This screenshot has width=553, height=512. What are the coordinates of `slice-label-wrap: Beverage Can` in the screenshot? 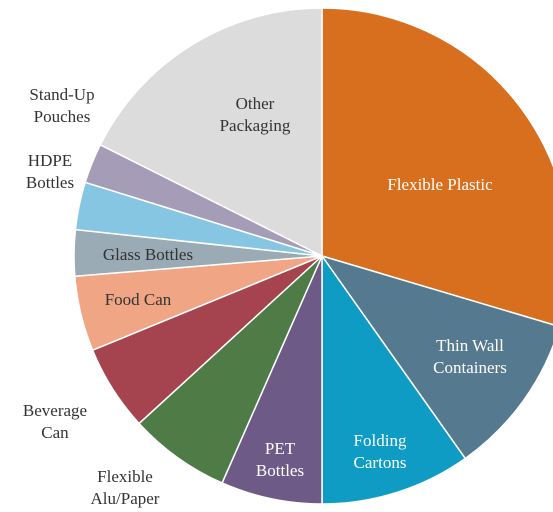 It's located at (55, 422).